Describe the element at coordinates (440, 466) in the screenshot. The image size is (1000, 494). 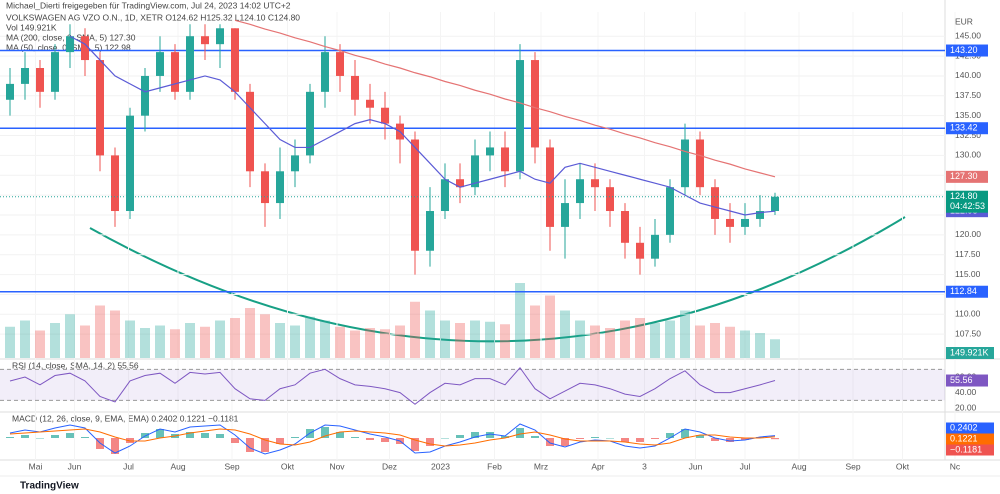
I see `x-tick-label: 2023` at that location.